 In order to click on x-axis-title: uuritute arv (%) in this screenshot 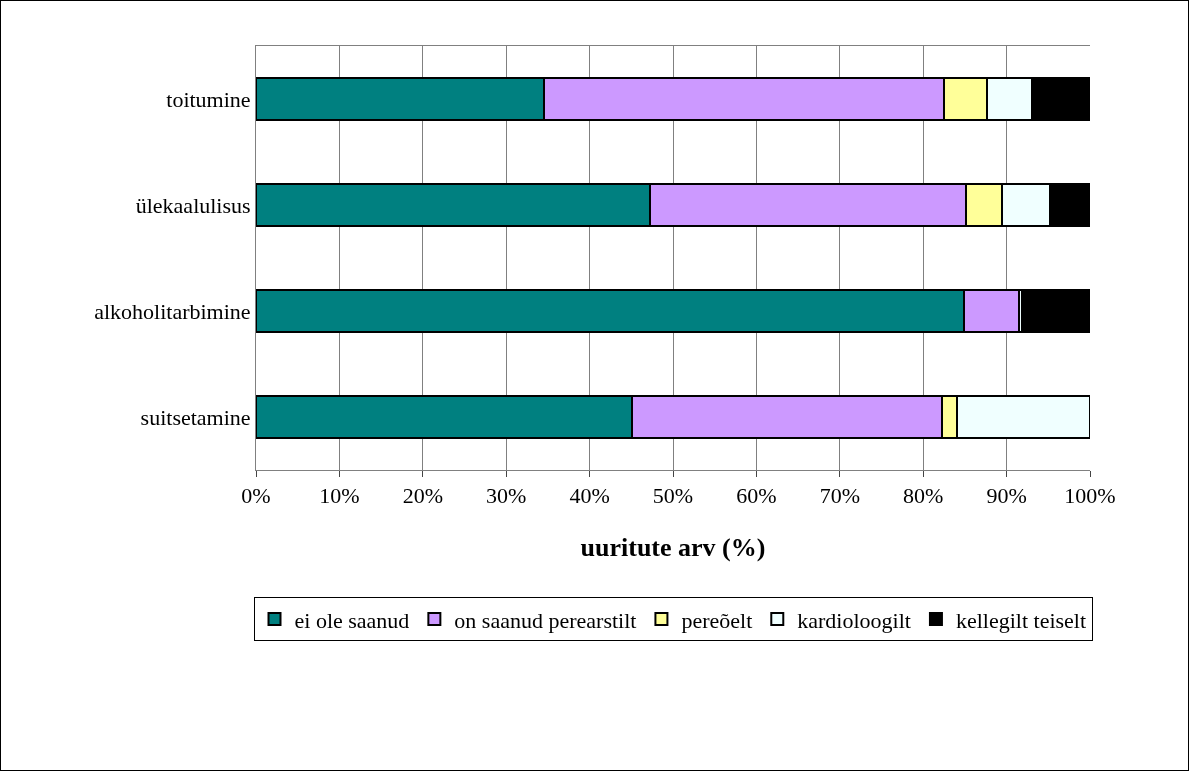, I will do `click(673, 548)`.